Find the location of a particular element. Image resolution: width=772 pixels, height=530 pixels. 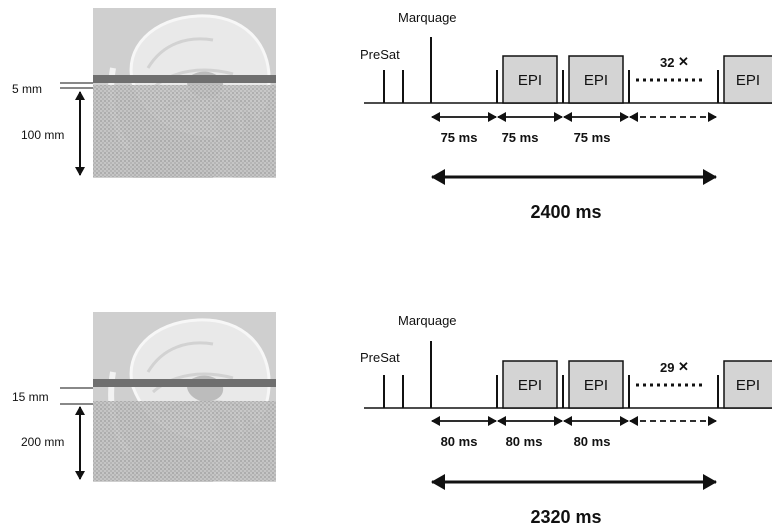

marking-label-bottom: Marquage is located at coordinates (427, 320).